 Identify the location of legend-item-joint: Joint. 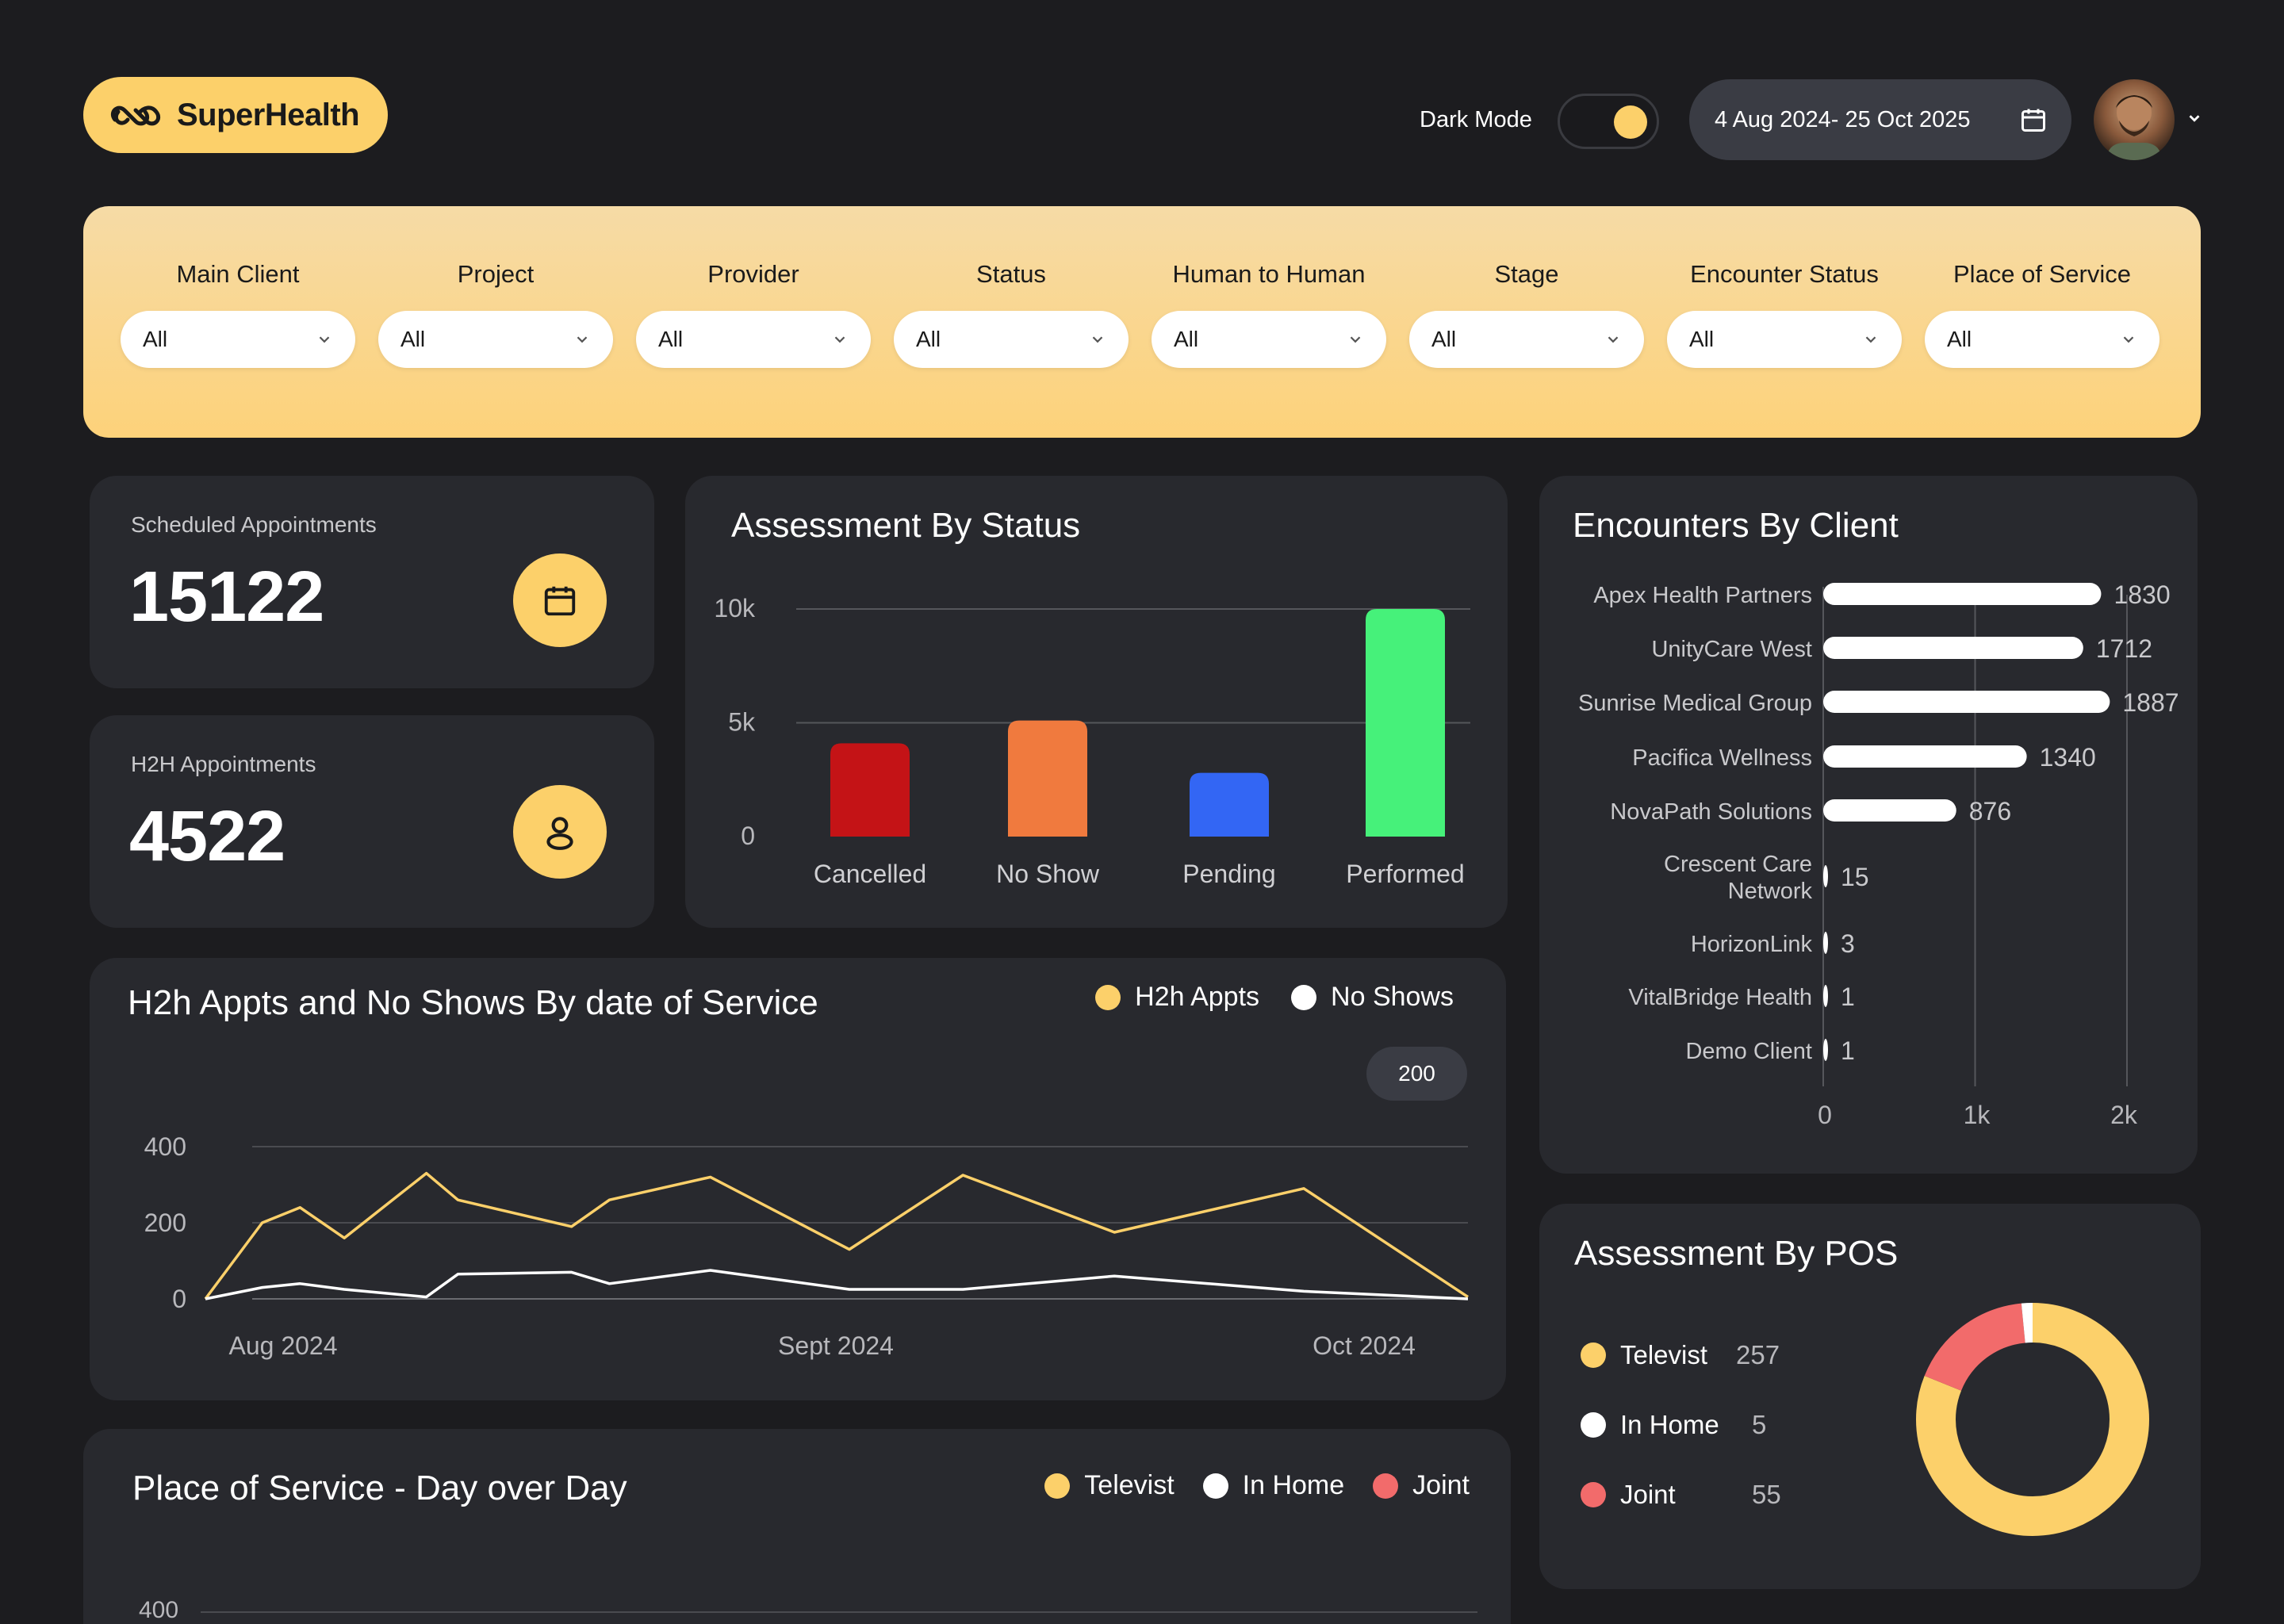
(1421, 1485).